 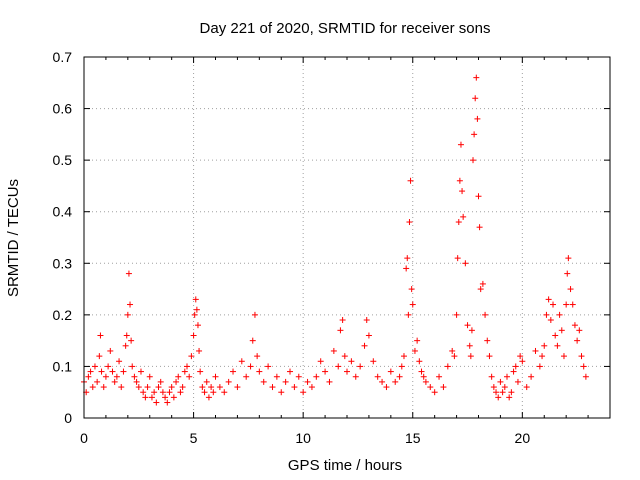 I want to click on y-tick-label: 0.5, so click(x=63, y=160).